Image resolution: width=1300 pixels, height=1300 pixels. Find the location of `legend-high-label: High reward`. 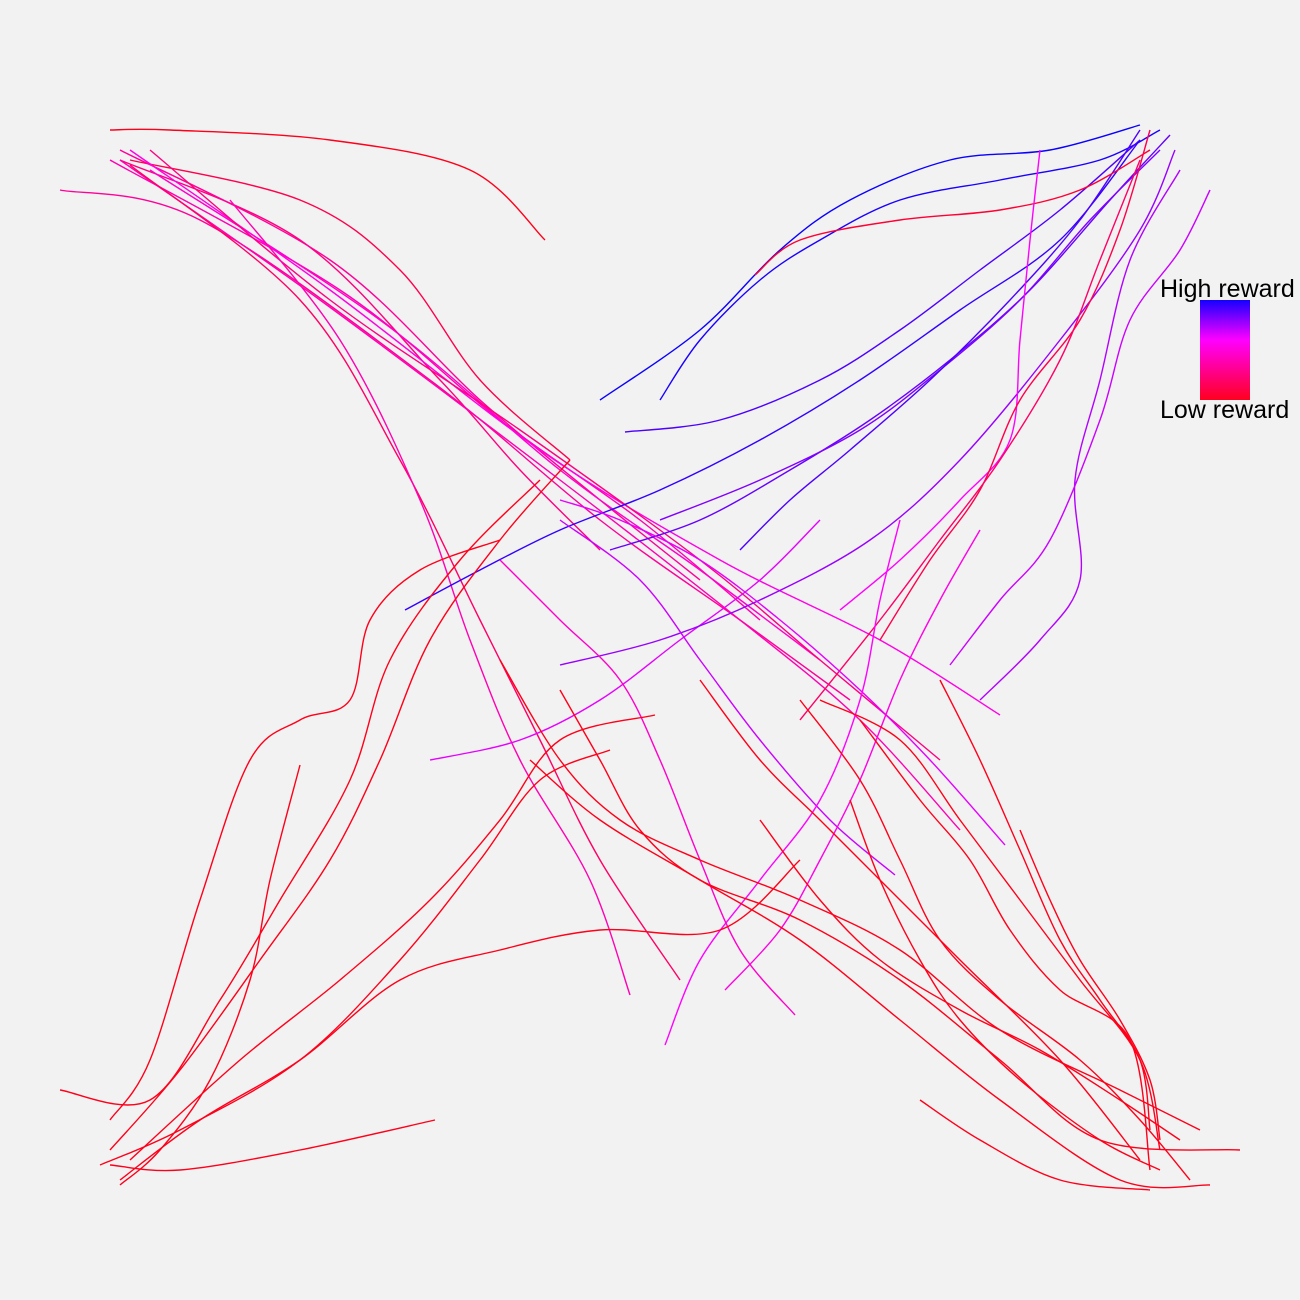

legend-high-label: High reward is located at coordinates (1227, 289).